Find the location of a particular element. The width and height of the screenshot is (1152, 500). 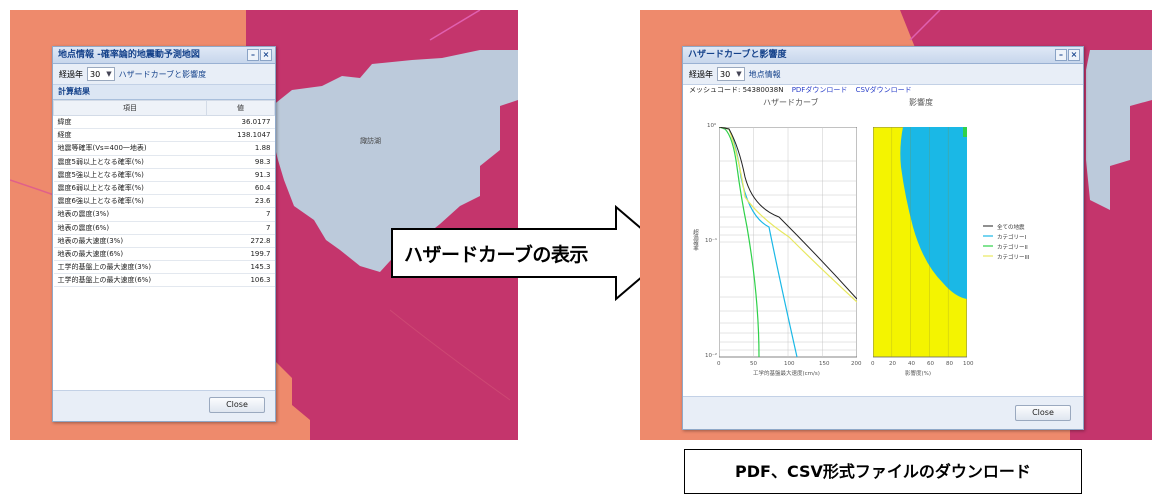

hazard-x-axis-label: 工学的基盤最大速度(cm/s) is located at coordinates (786, 374).